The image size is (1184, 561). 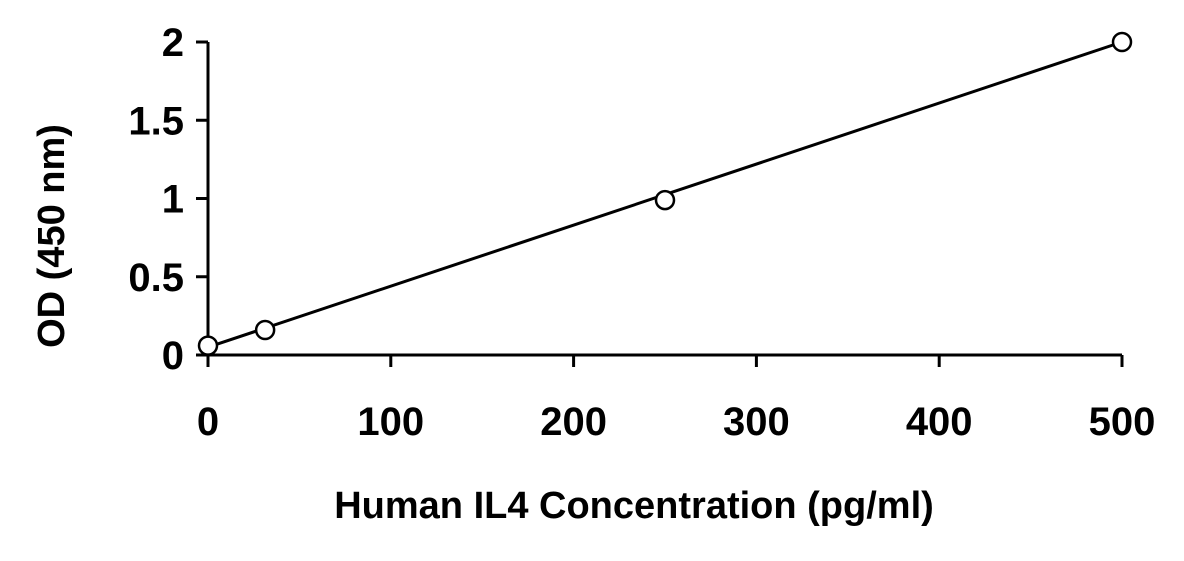 What do you see at coordinates (390, 422) in the screenshot?
I see `x-tick-label: 100` at bounding box center [390, 422].